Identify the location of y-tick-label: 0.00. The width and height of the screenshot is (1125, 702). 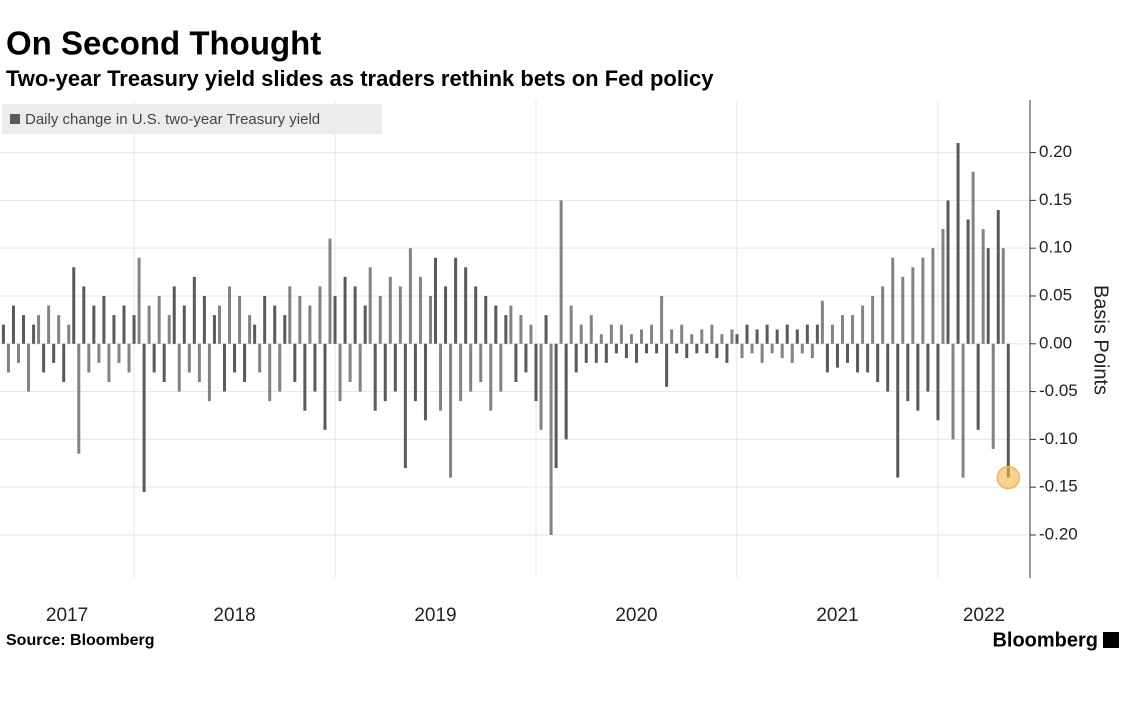
(1055, 342).